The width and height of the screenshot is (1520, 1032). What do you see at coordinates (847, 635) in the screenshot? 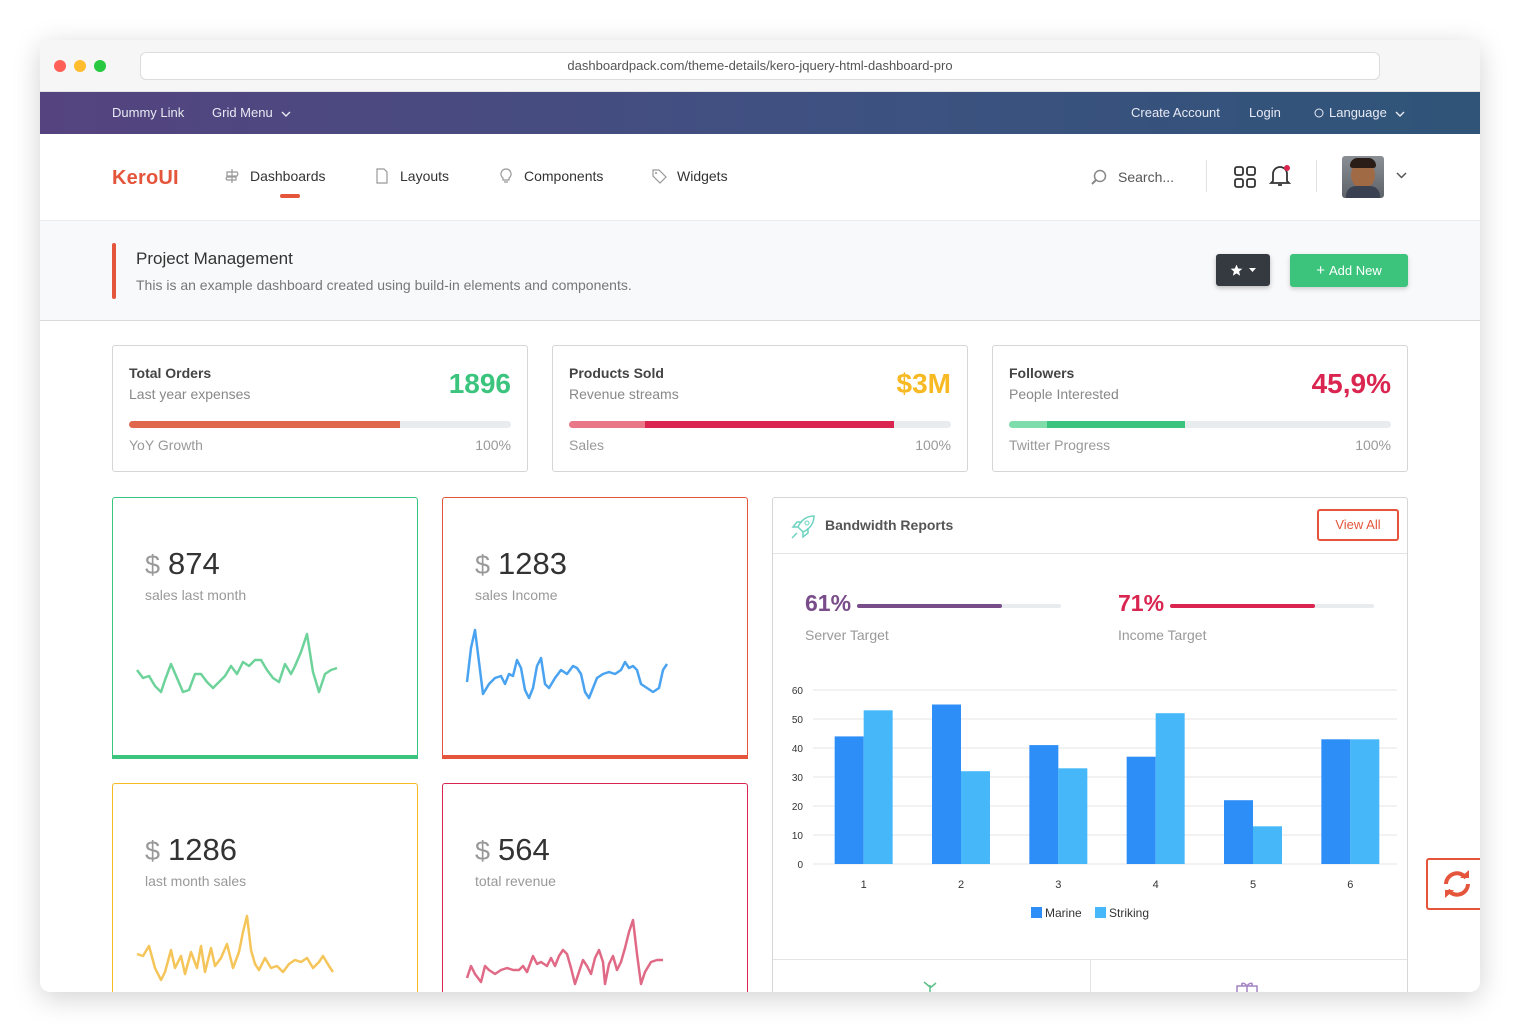
I see `target-label: Server Target` at bounding box center [847, 635].